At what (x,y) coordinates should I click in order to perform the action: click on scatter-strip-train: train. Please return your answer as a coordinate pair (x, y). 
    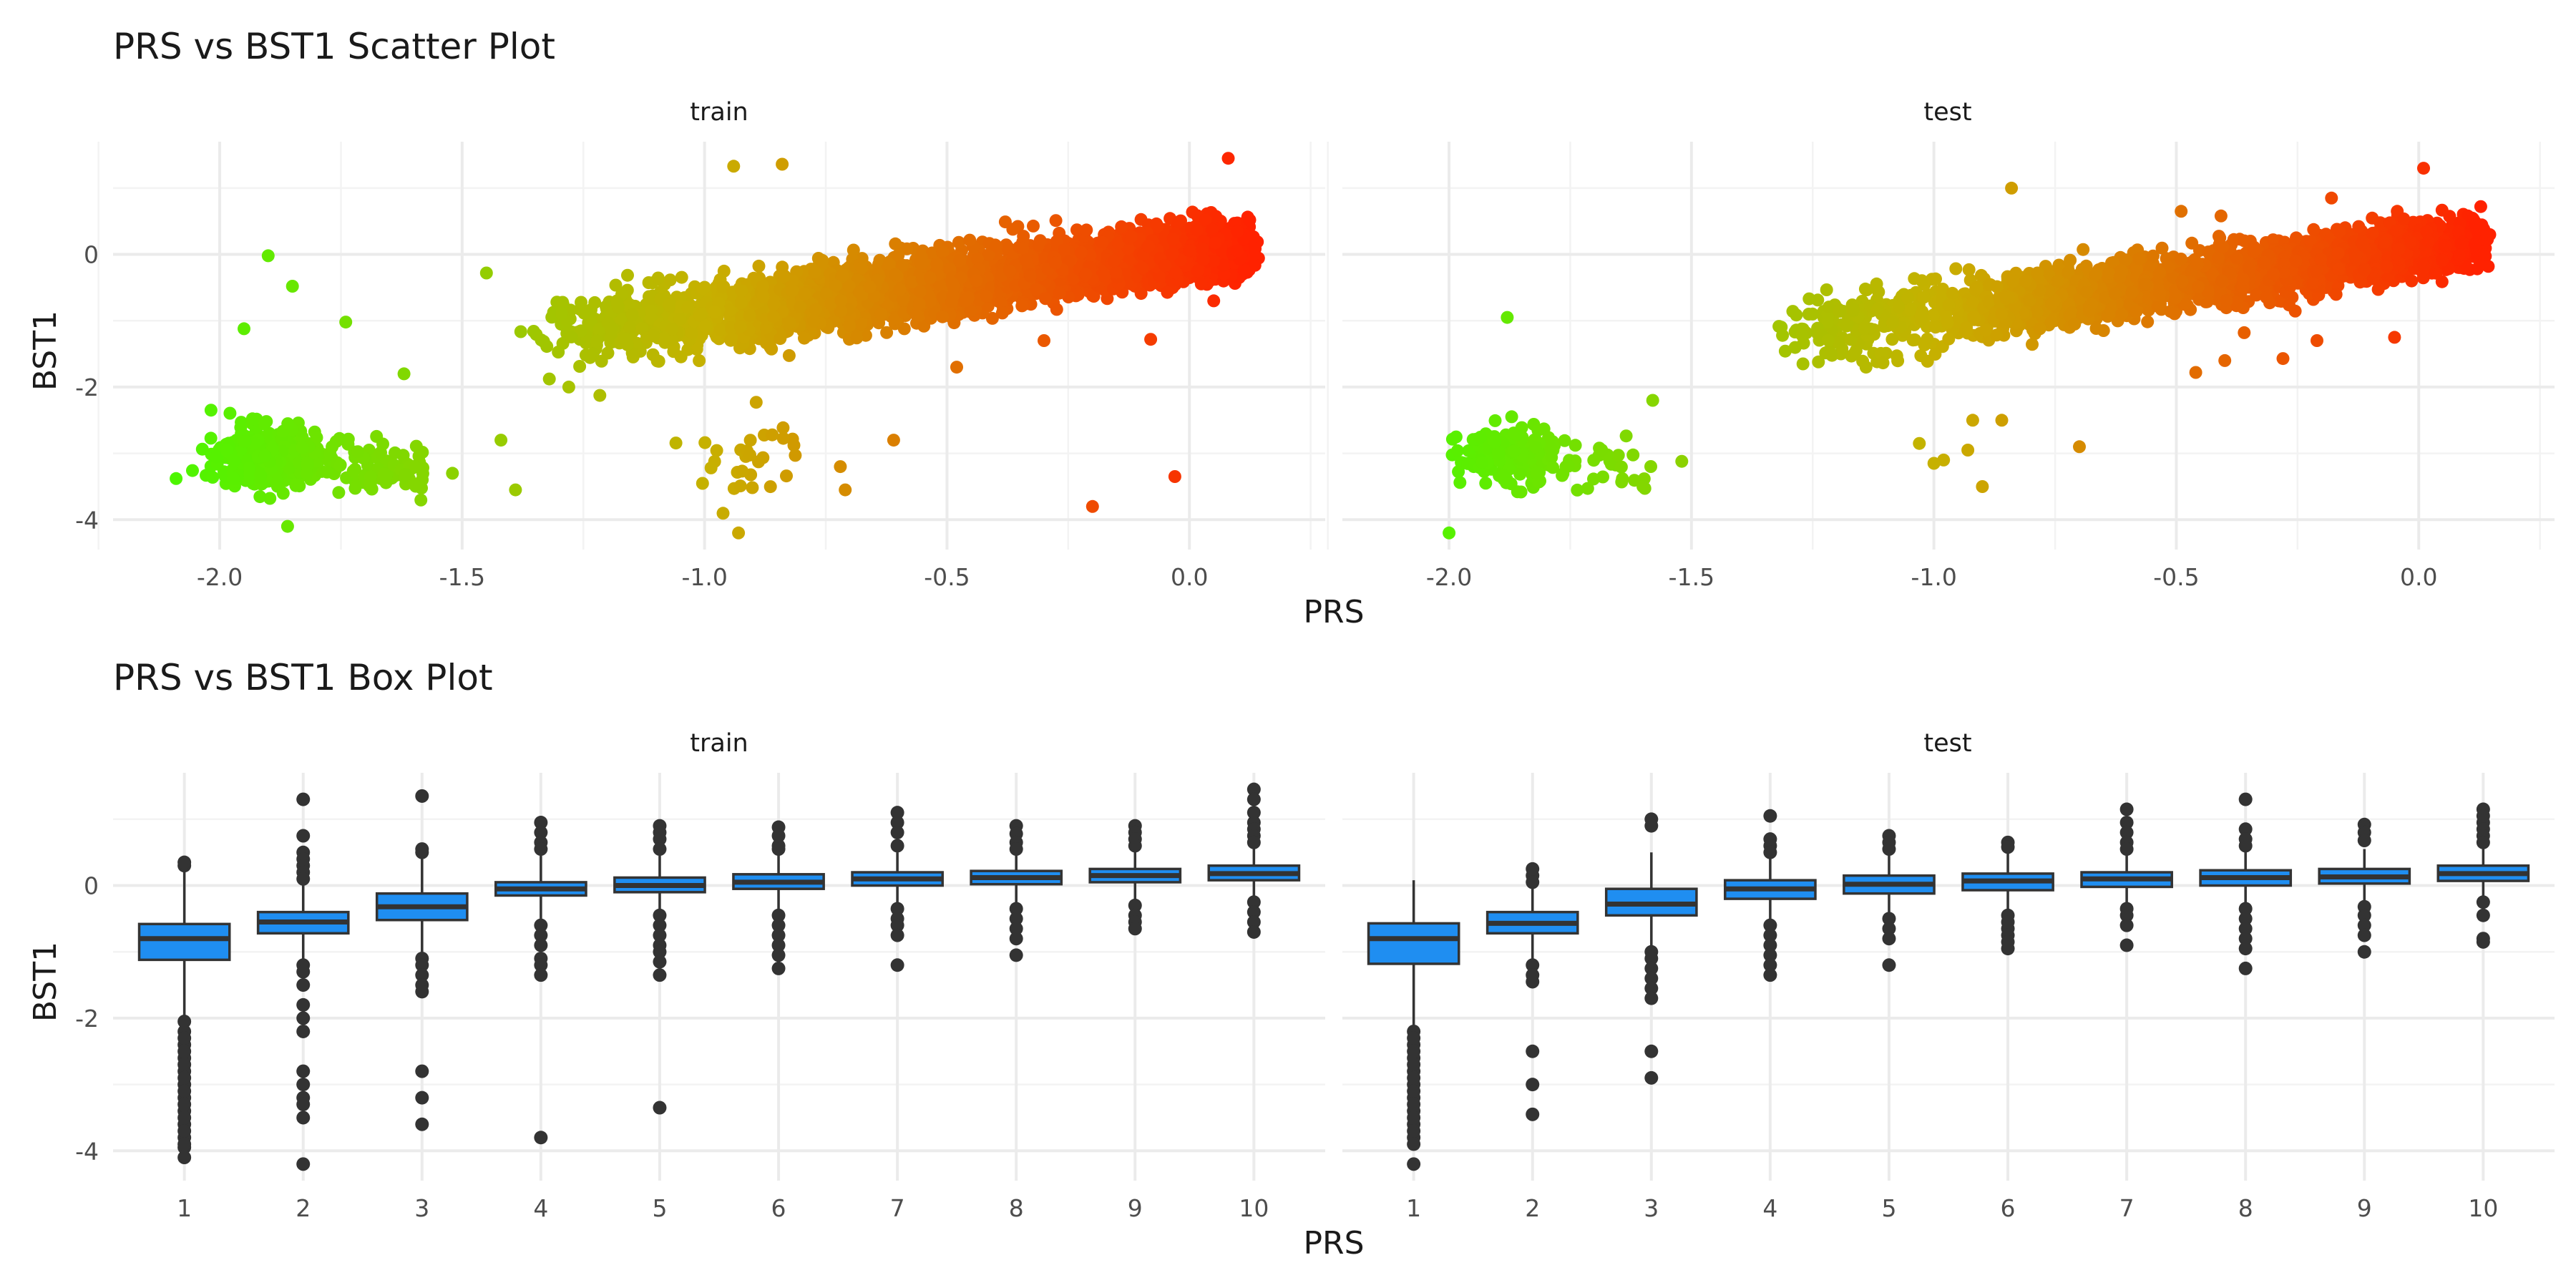
    Looking at the image, I should click on (719, 112).